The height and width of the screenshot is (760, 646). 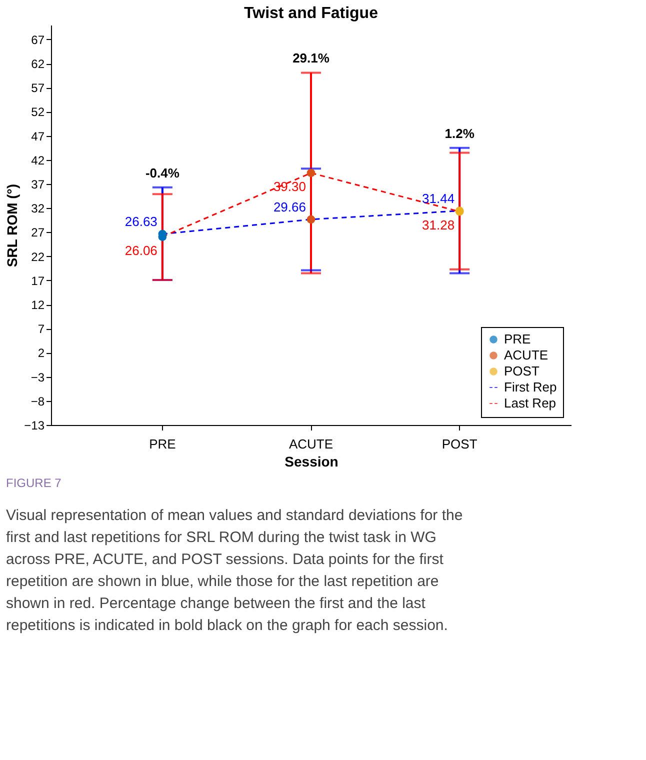 I want to click on y-tick-label: 27, so click(x=38, y=233).